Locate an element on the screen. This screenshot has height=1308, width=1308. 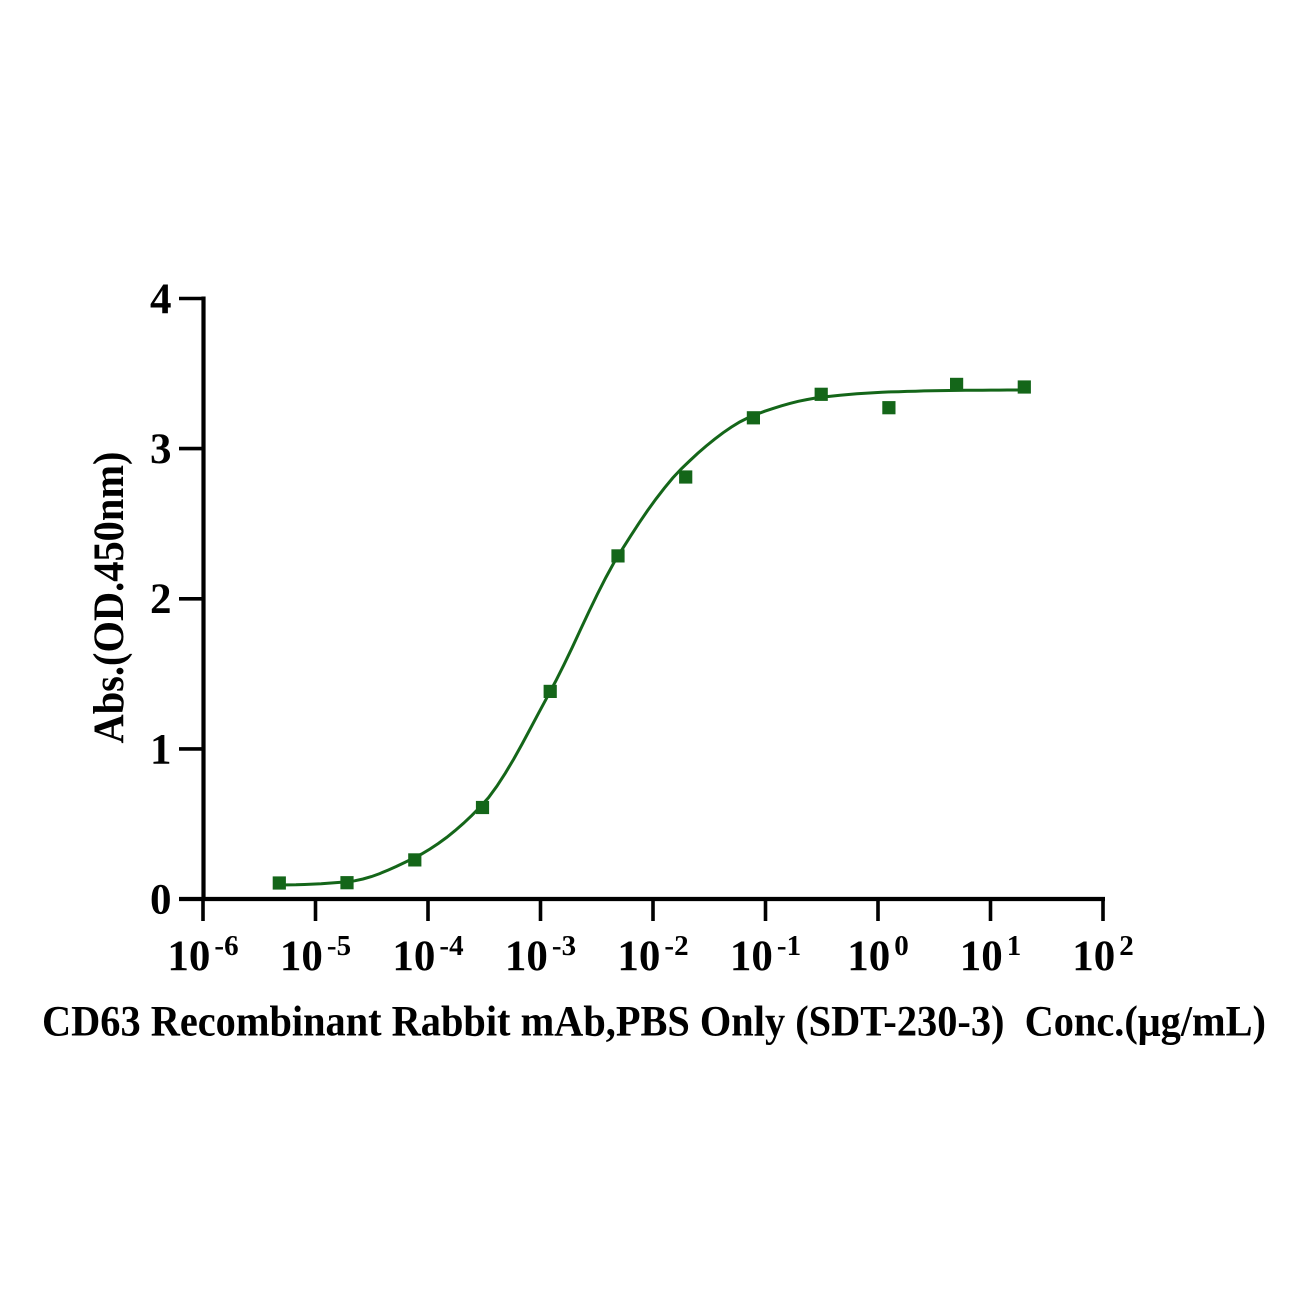
svg-text:10-5: 10 -5 is located at coordinates (315, 955).